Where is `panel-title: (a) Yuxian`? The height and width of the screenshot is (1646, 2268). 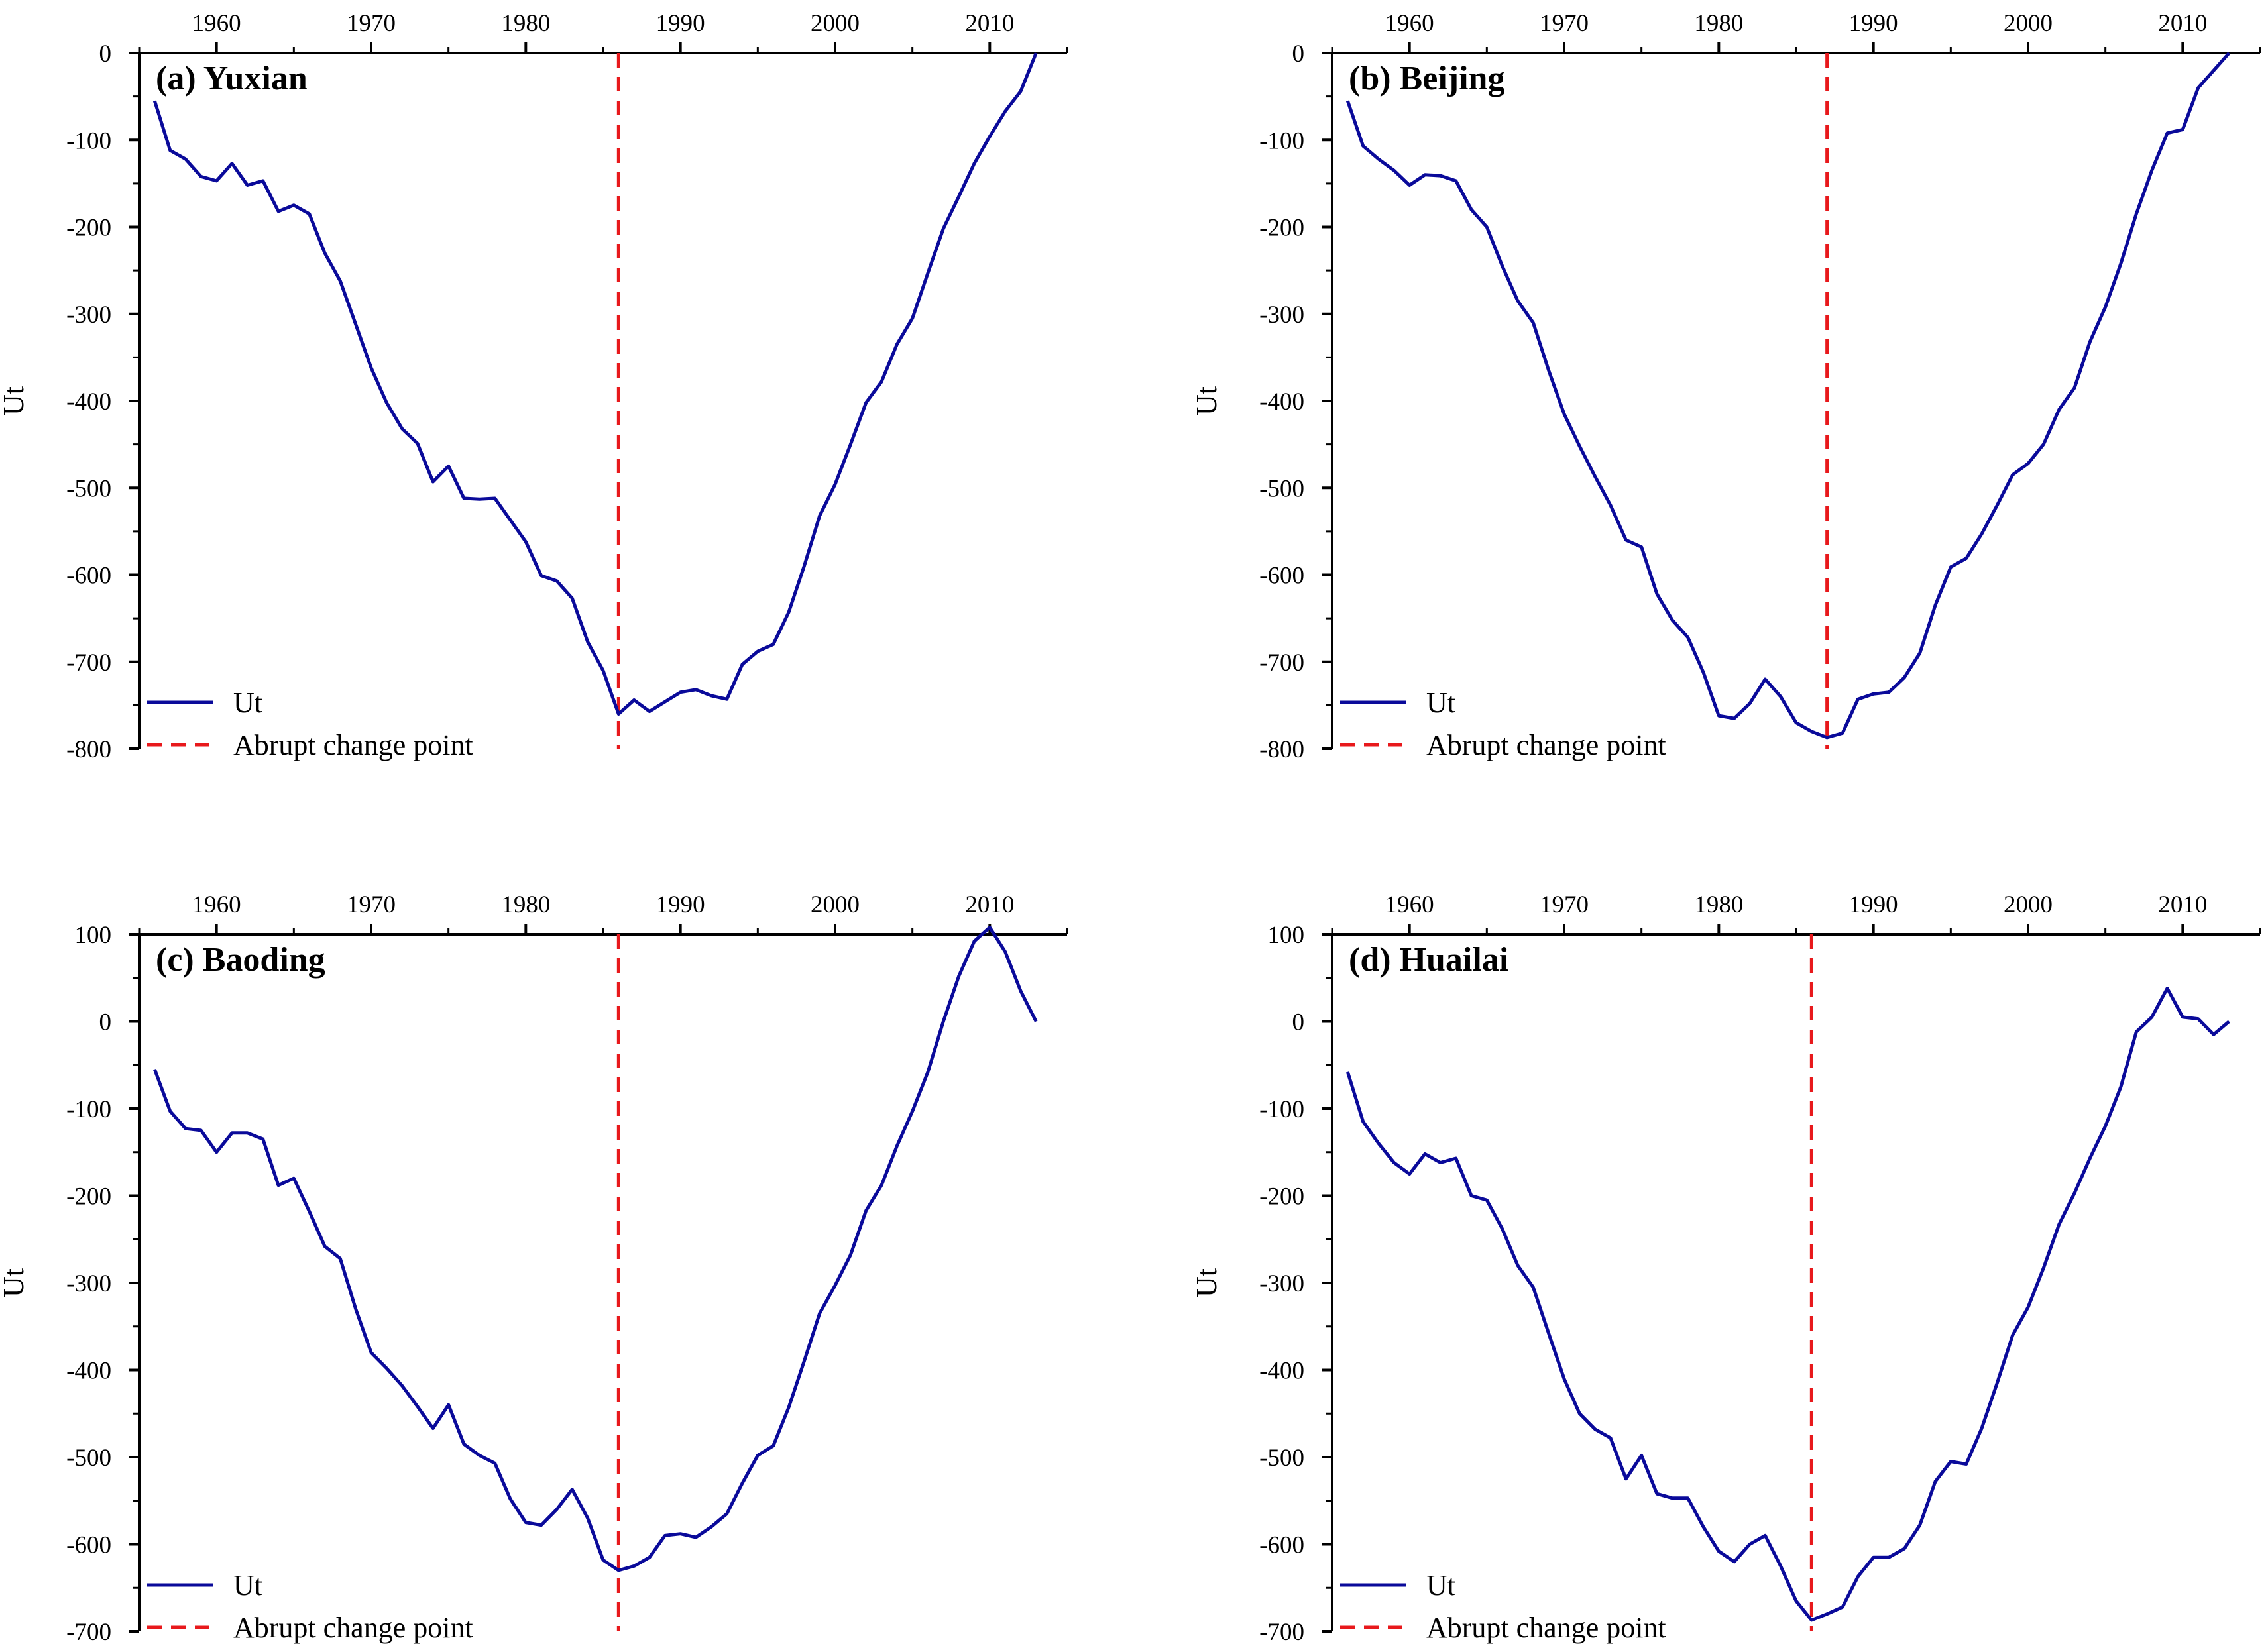
panel-title: (a) Yuxian is located at coordinates (232, 78).